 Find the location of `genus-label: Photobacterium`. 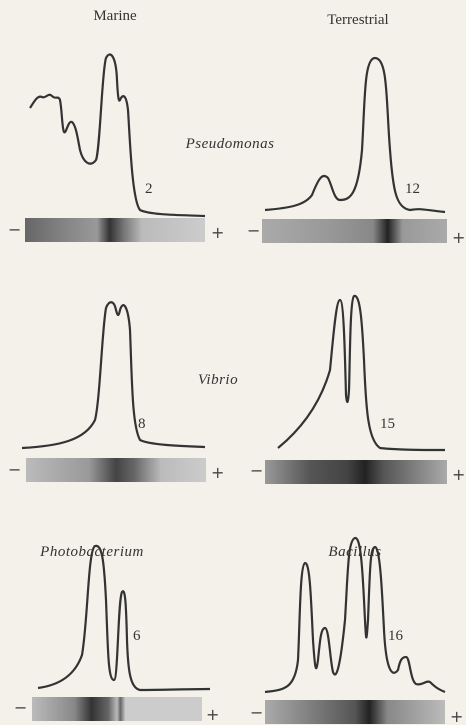

genus-label: Photobacterium is located at coordinates (91, 552).